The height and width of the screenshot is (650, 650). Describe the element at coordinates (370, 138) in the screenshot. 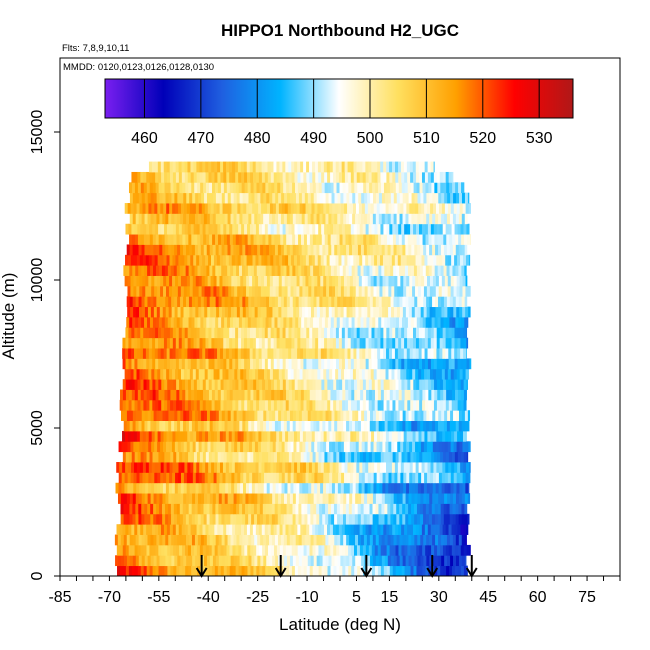

I see `colorbar-label-500: 500` at that location.